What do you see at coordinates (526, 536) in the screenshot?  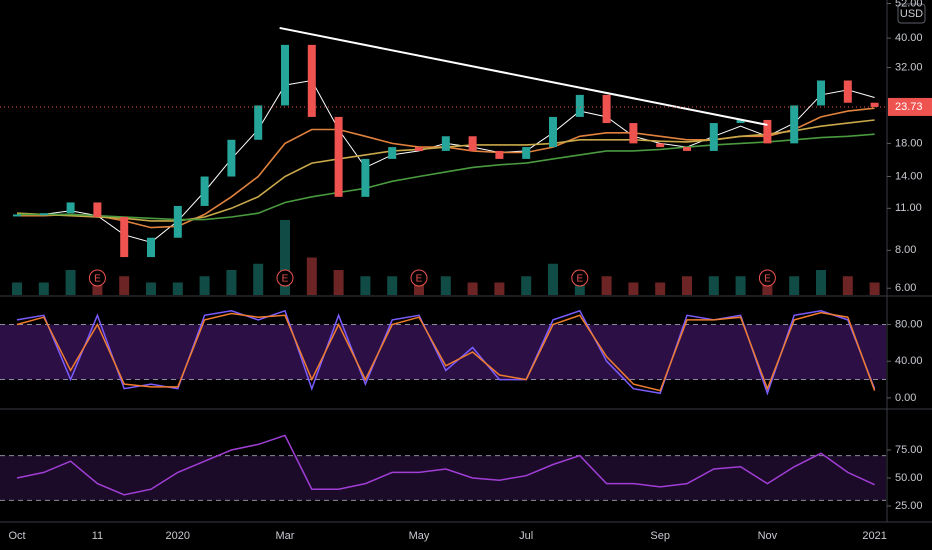 I see `x-tick-label: Jul` at bounding box center [526, 536].